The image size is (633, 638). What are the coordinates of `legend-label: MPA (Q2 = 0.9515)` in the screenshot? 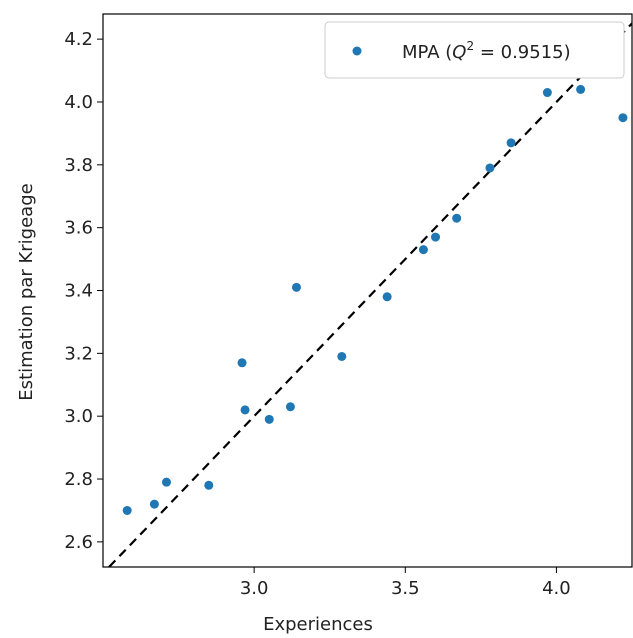 It's located at (486, 51).